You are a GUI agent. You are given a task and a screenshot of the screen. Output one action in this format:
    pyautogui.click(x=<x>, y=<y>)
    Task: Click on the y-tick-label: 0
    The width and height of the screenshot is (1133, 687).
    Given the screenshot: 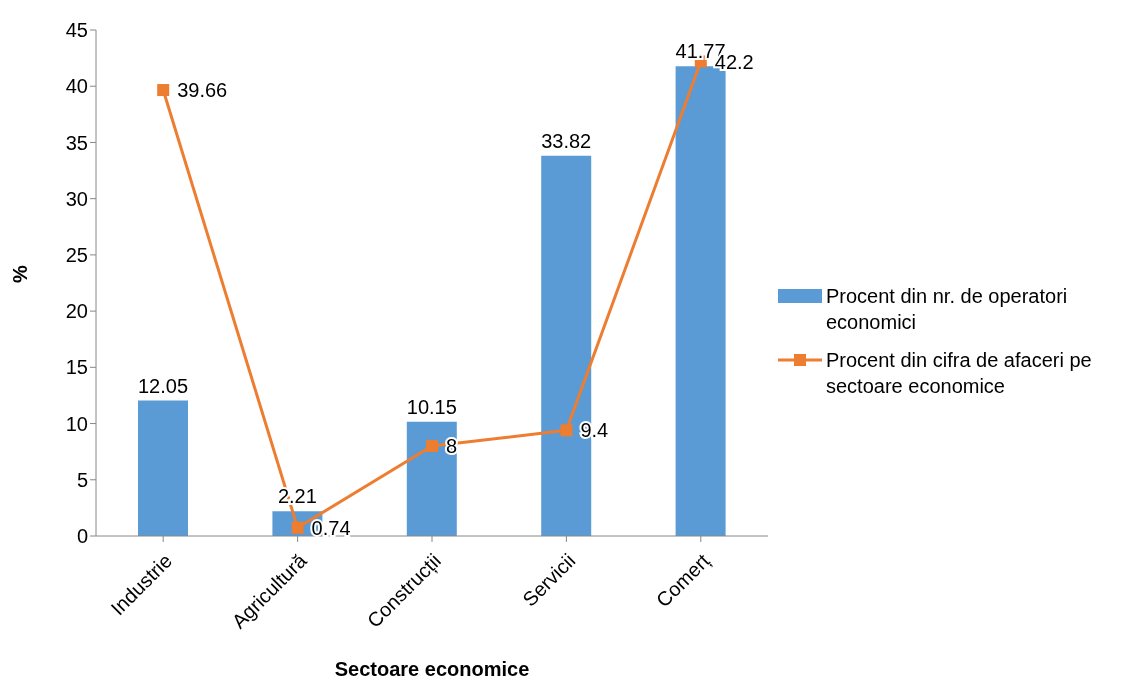 What is the action you would take?
    pyautogui.click(x=82, y=536)
    